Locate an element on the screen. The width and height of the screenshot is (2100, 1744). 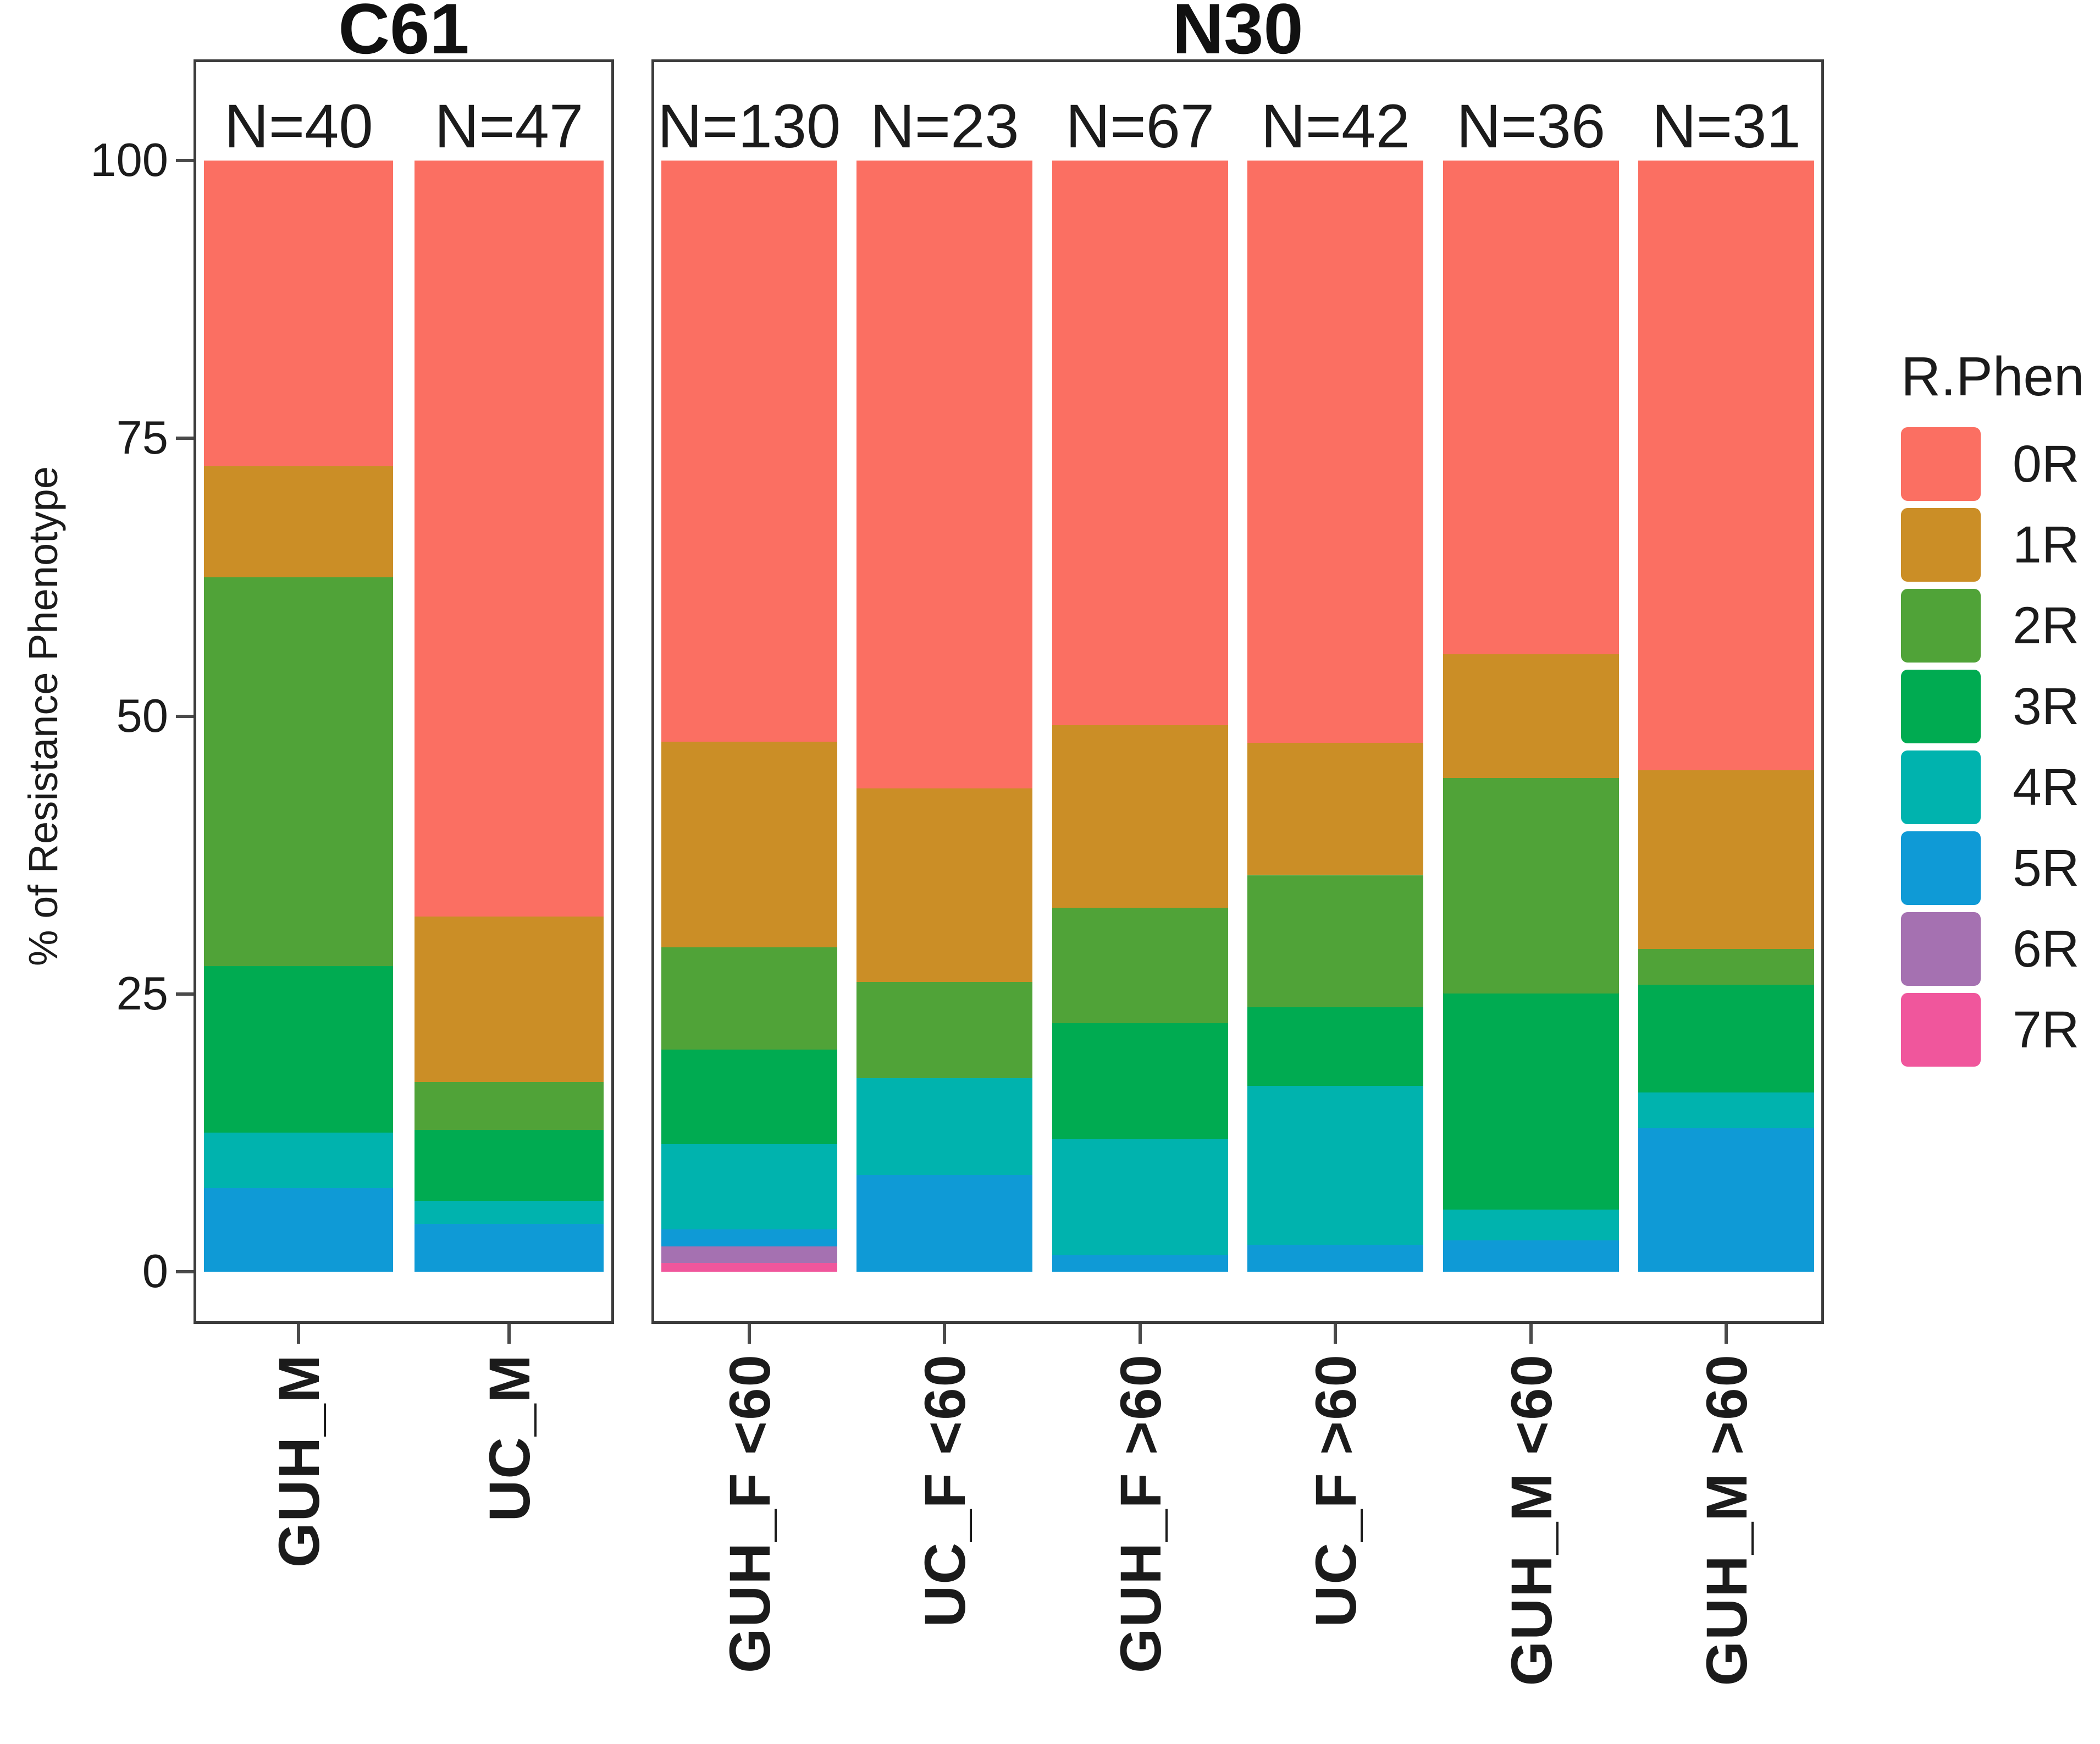
bar-n-label: N=130 is located at coordinates (749, 126).